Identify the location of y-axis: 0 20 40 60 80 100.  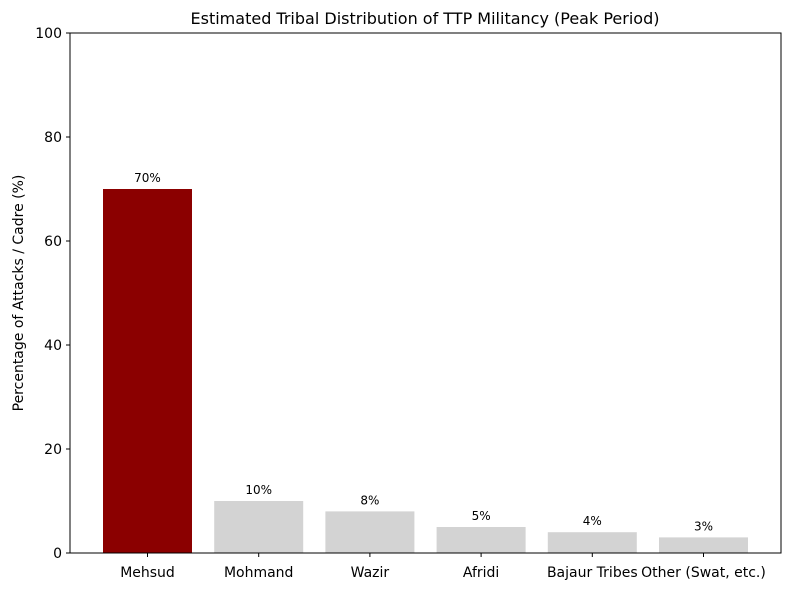
(52, 294).